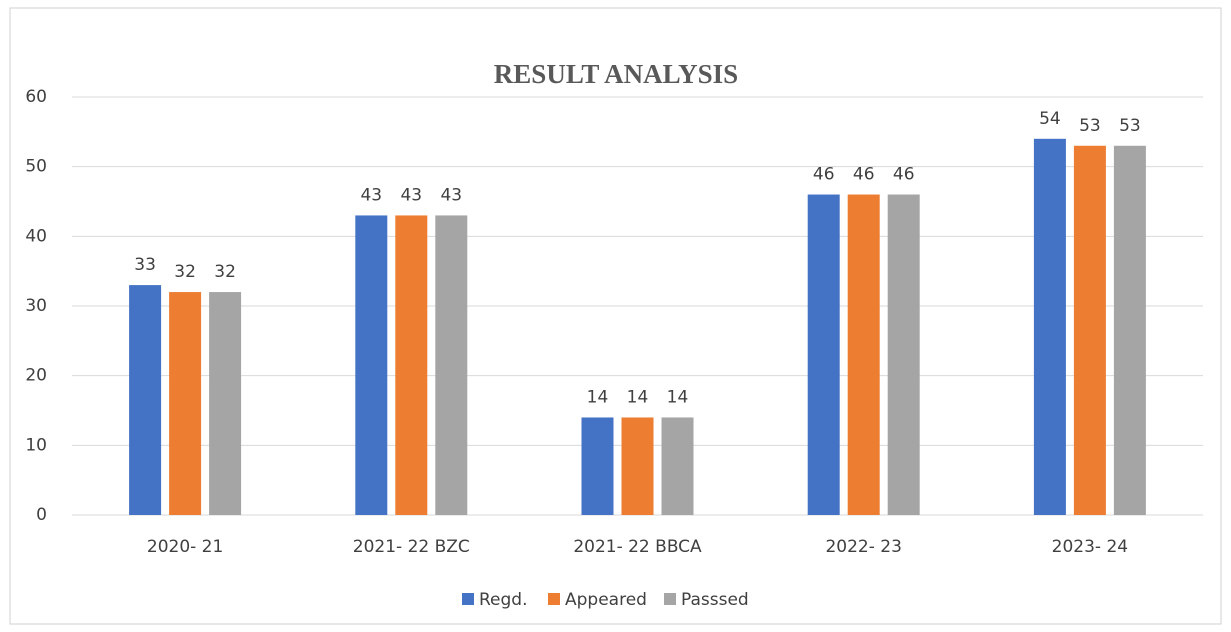 The height and width of the screenshot is (632, 1231). Describe the element at coordinates (36, 97) in the screenshot. I see `y-tick-label: 60` at that location.